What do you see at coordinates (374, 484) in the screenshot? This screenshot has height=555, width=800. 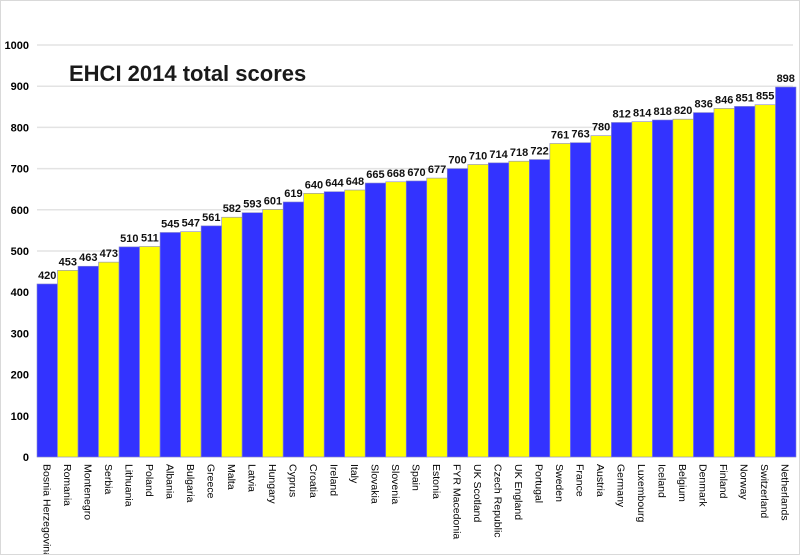 I see `x-tick-label: Slovakia` at bounding box center [374, 484].